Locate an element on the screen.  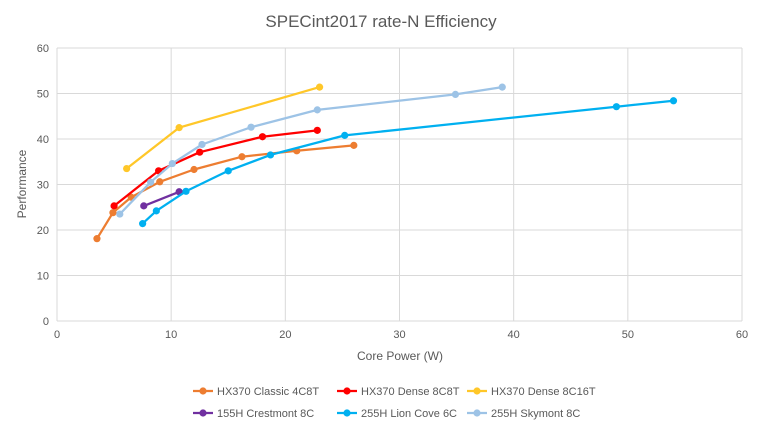
legend-label: 255H Lion Cove 6C is located at coordinates (409, 414).